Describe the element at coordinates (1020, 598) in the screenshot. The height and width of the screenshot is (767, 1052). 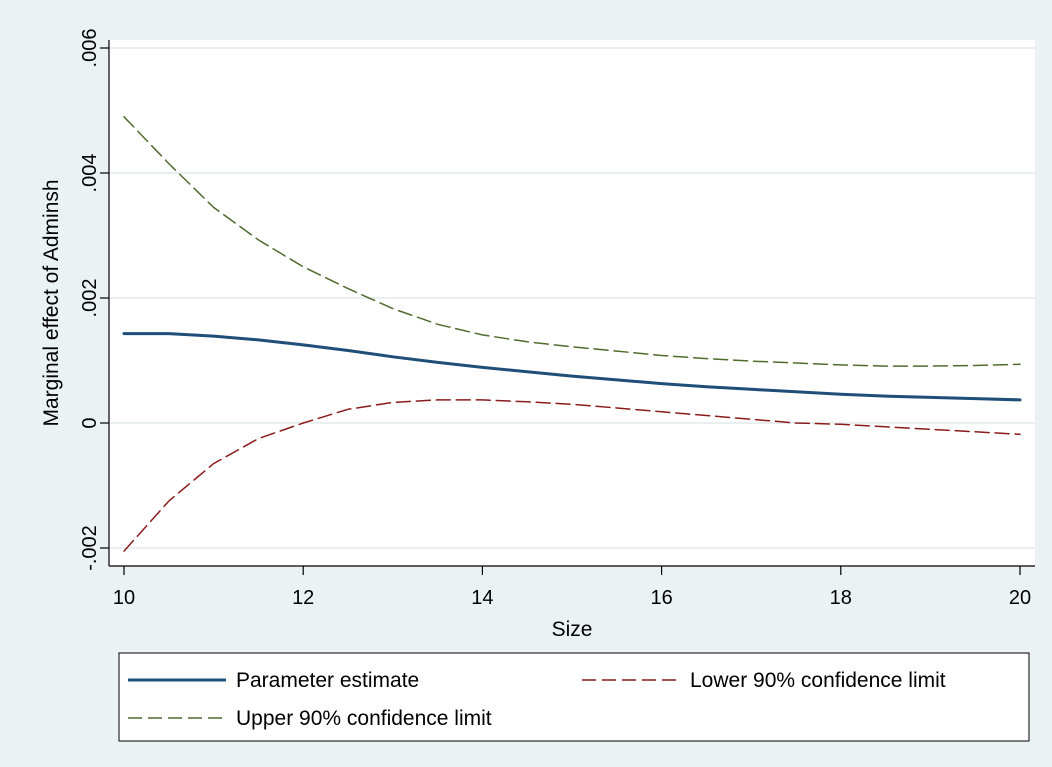
I see `x-tick-label-5: 20` at that location.